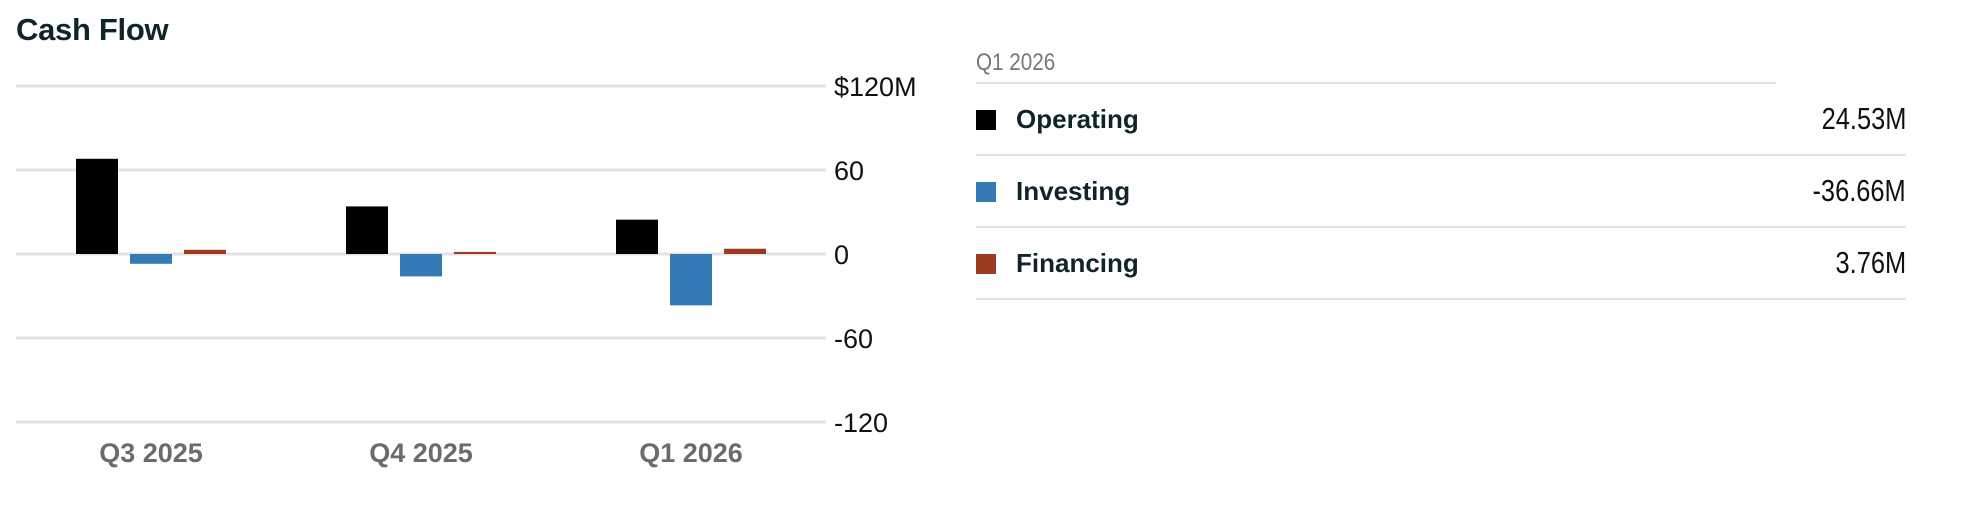 The height and width of the screenshot is (512, 1976). I want to click on bar-investing-q3-2025, so click(151, 259).